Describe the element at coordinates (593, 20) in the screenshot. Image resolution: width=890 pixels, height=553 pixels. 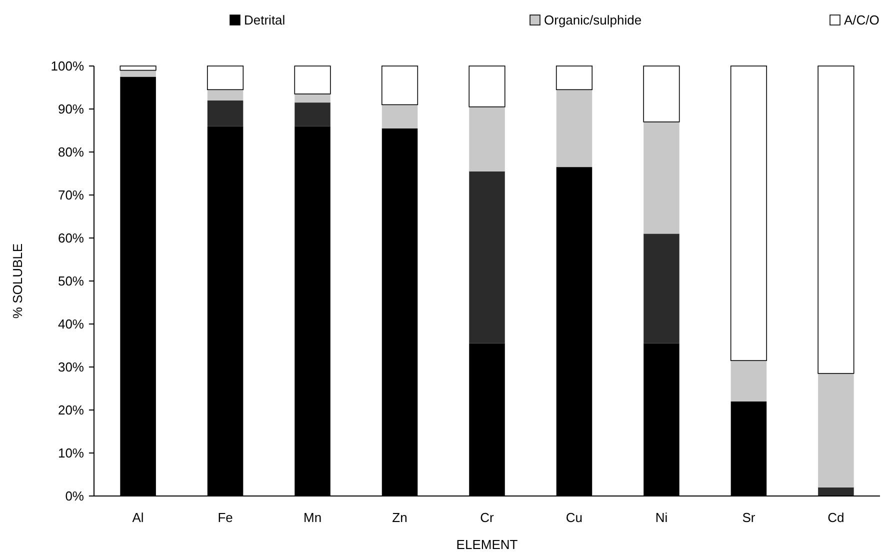
I see `legend-label: Organic/sulphide` at that location.